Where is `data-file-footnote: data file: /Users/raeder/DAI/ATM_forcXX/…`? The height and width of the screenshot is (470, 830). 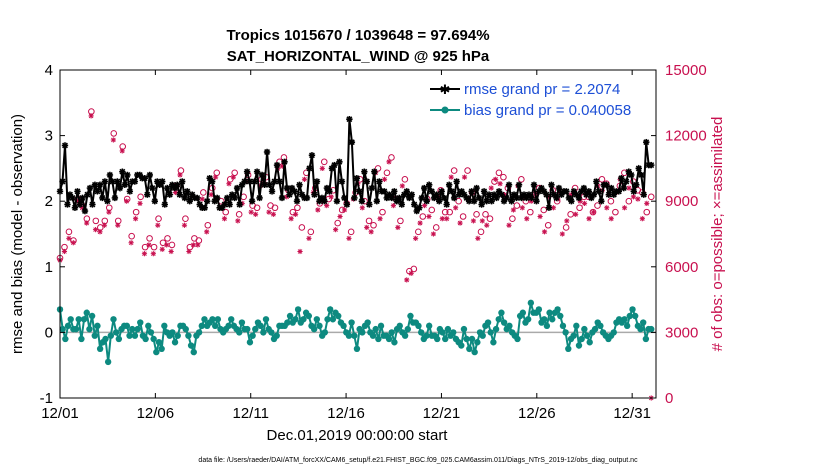 data-file-footnote: data file: /Users/raeder/DAI/ATM_forcXX/… is located at coordinates (418, 460).